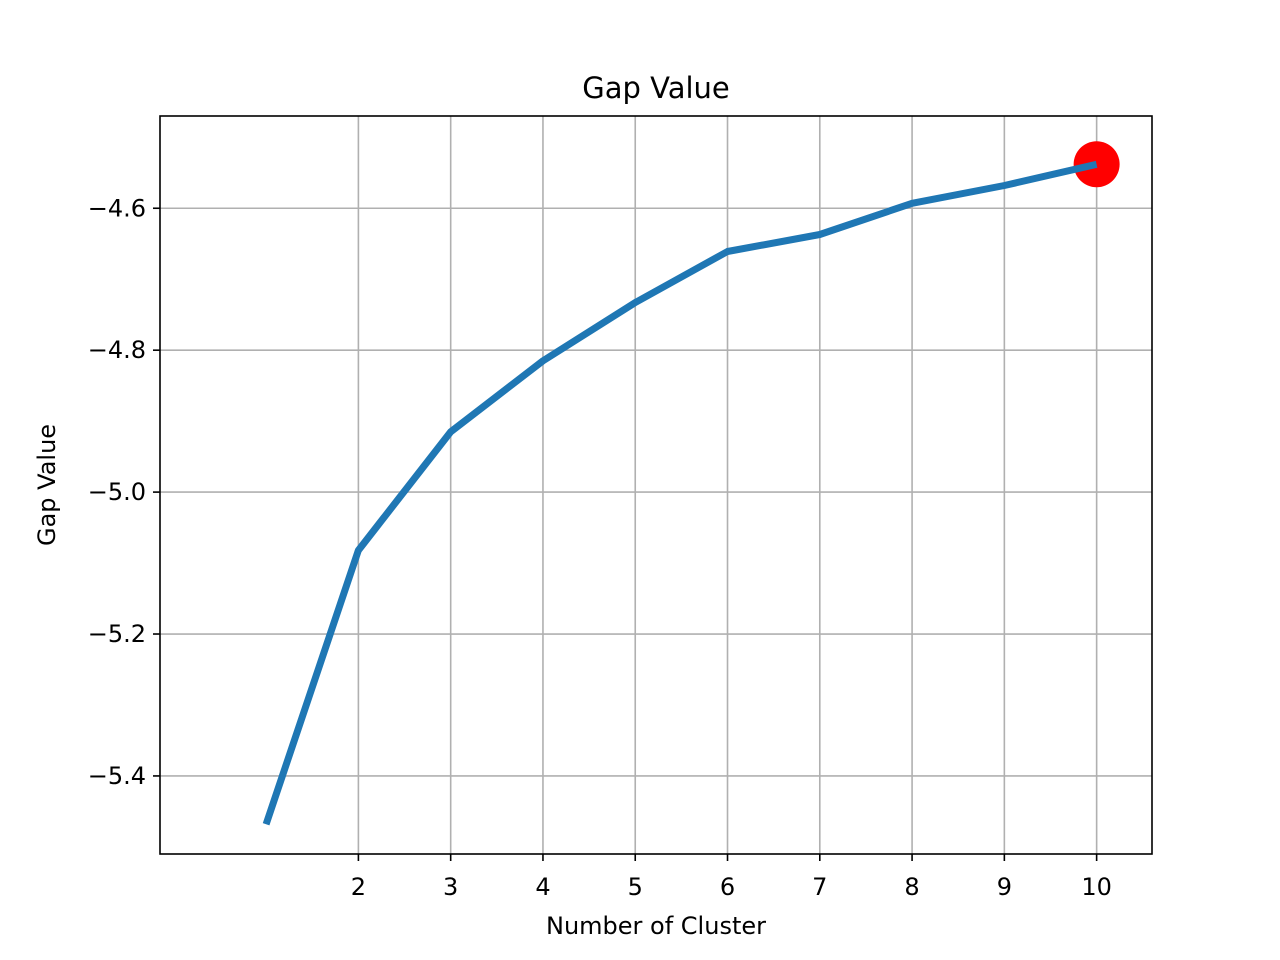  Describe the element at coordinates (635, 887) in the screenshot. I see `x-tick-label: 5` at that location.